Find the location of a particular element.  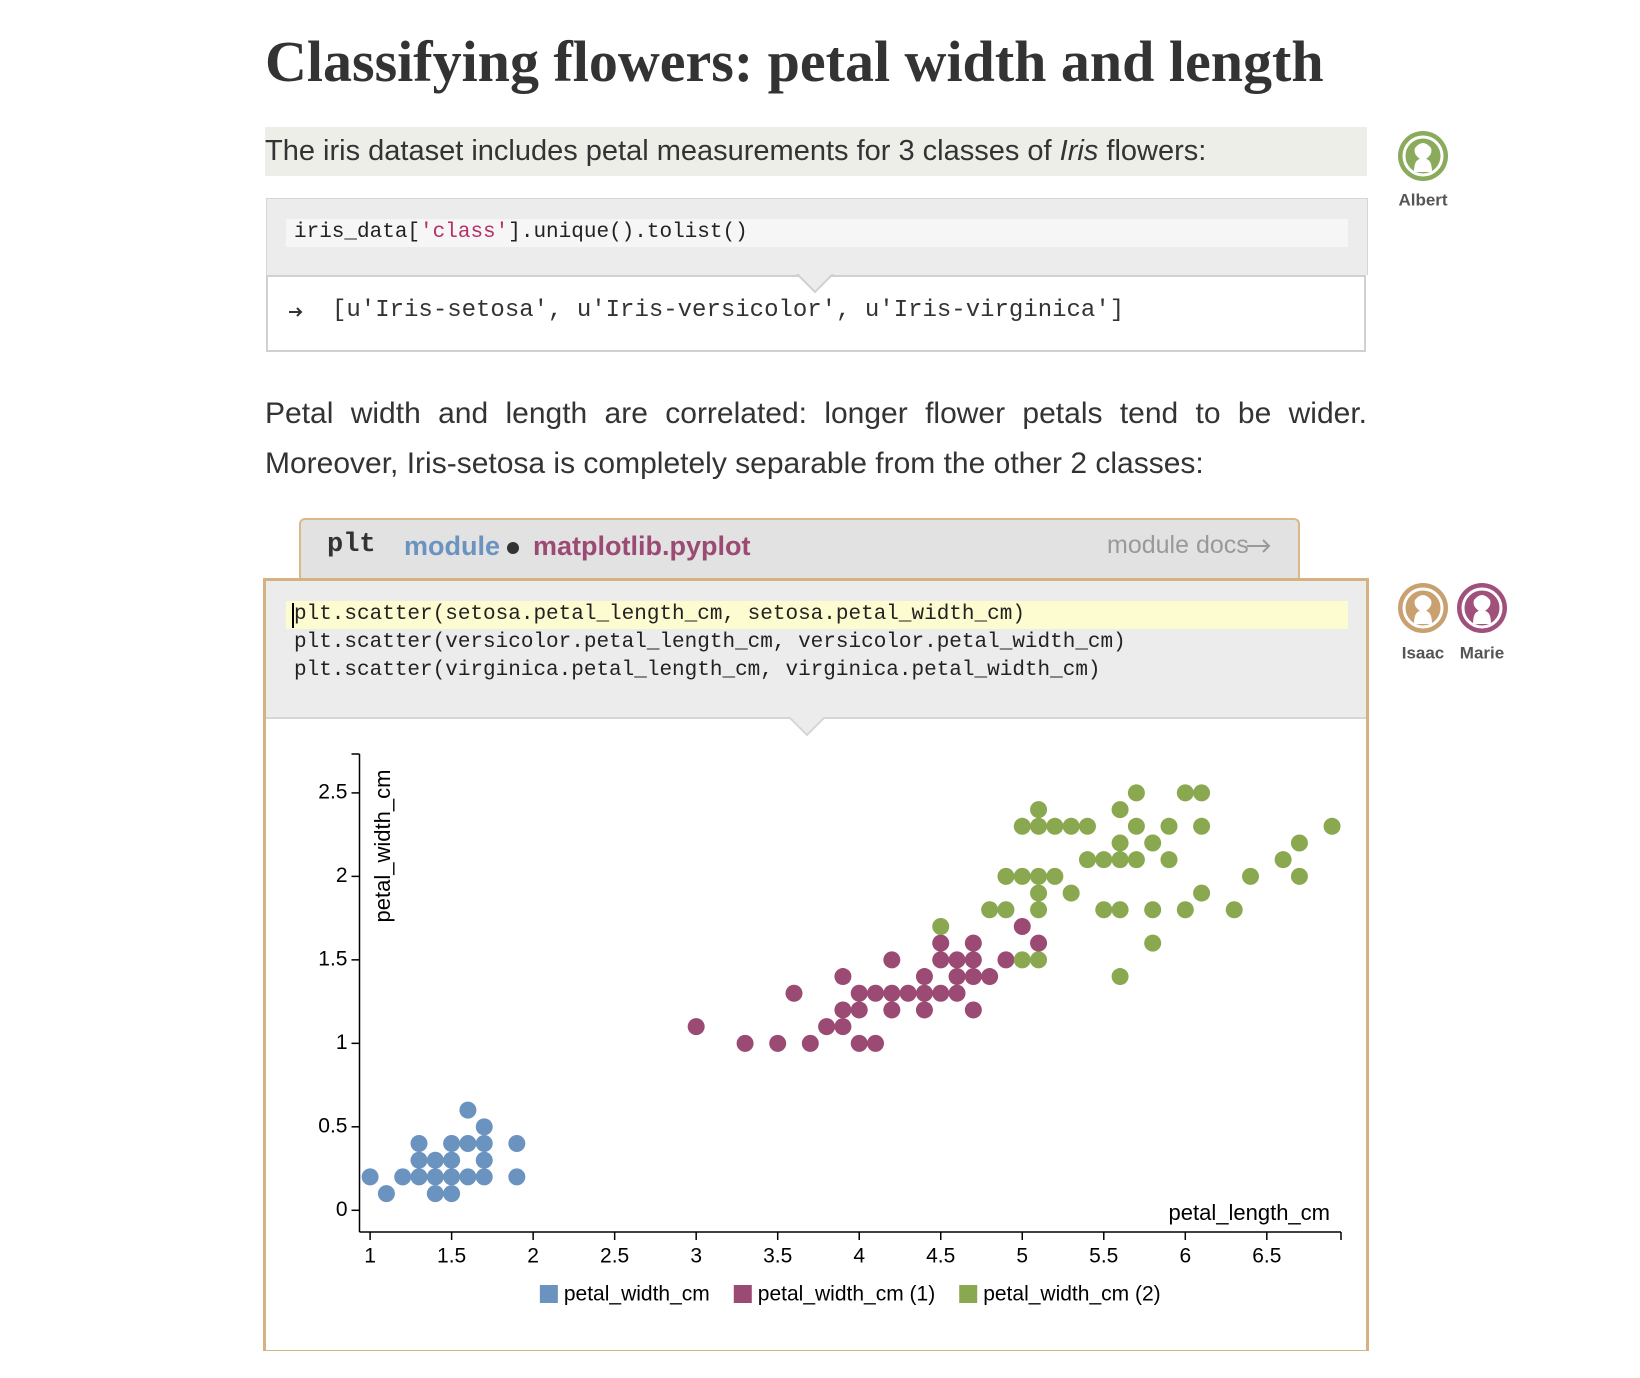

x-tick-label: 4.5 is located at coordinates (940, 1256).